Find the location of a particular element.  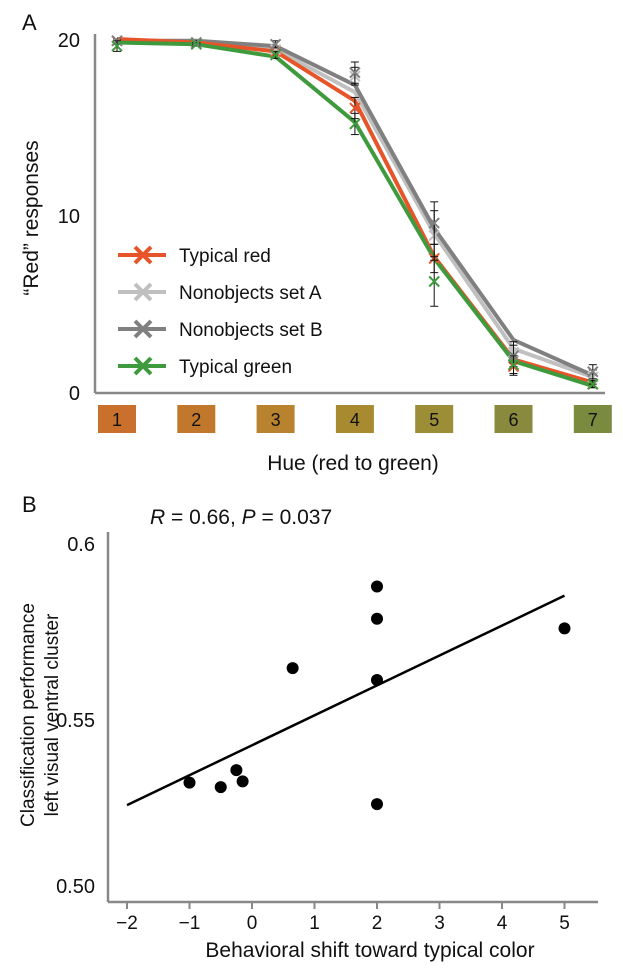

hue-tick-label: 5 is located at coordinates (434, 420).